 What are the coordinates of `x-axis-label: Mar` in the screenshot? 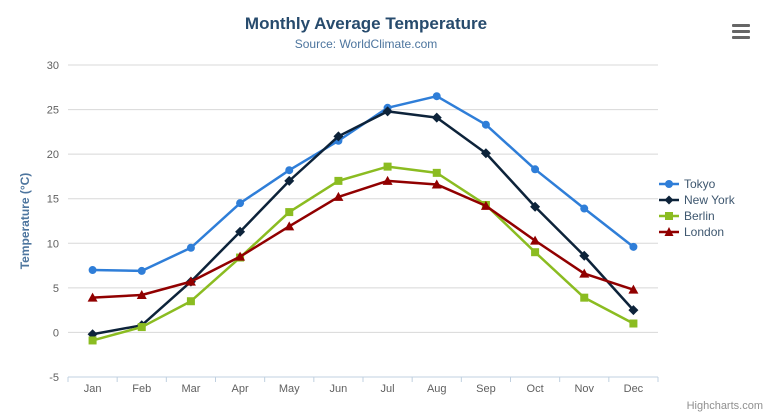 It's located at (190, 389).